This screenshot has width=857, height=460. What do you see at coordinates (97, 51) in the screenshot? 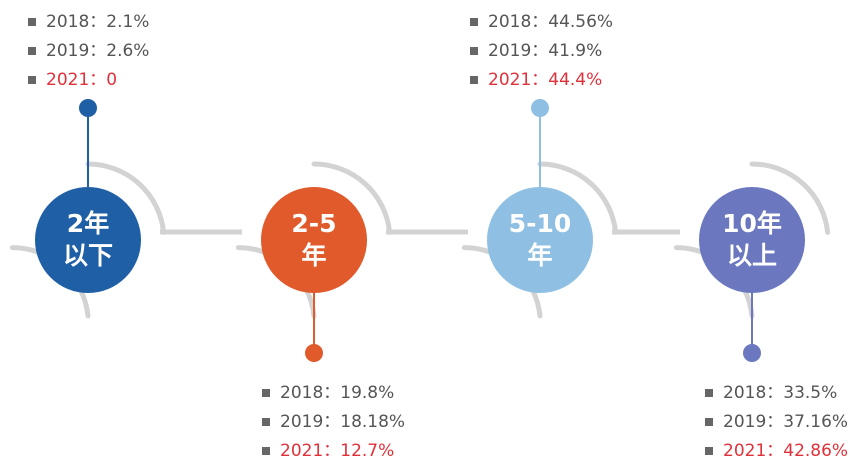
I see `stat-line: 2019：2.6%` at bounding box center [97, 51].